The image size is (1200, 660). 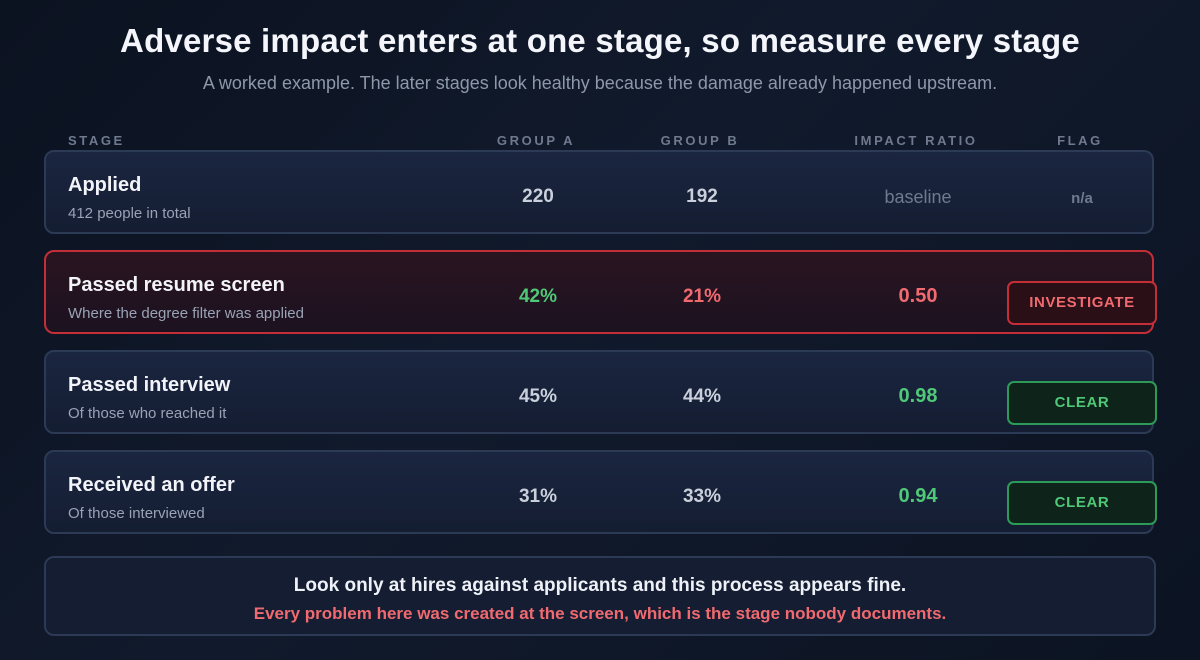 I want to click on stage-name: Applied, so click(x=105, y=185).